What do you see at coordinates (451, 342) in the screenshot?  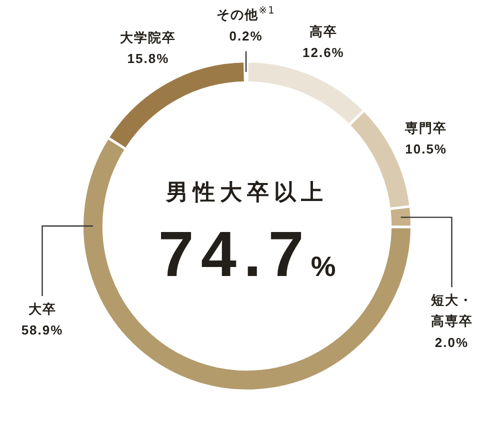 I see `data-label: 2.0%` at bounding box center [451, 342].